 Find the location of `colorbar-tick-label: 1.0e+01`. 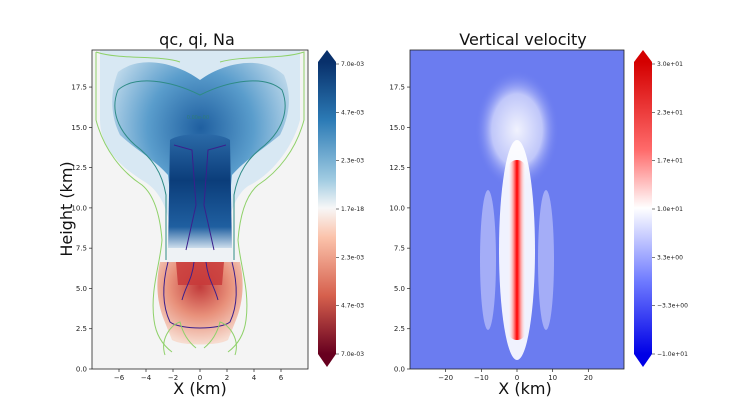

colorbar-tick-label: 1.0e+01 is located at coordinates (670, 209).